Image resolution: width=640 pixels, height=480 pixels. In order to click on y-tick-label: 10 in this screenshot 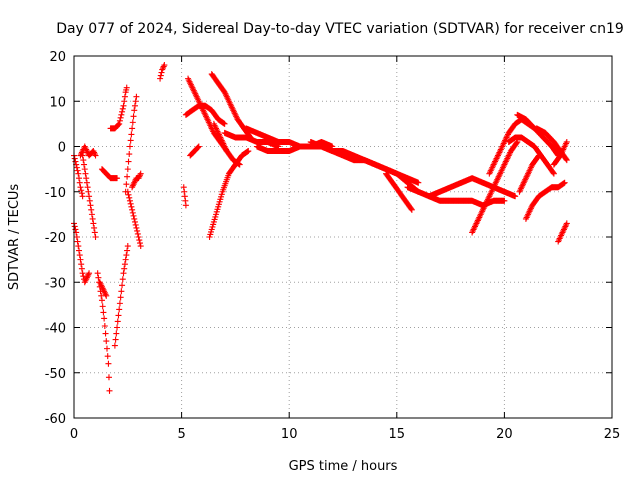, I will do `click(57, 102)`.